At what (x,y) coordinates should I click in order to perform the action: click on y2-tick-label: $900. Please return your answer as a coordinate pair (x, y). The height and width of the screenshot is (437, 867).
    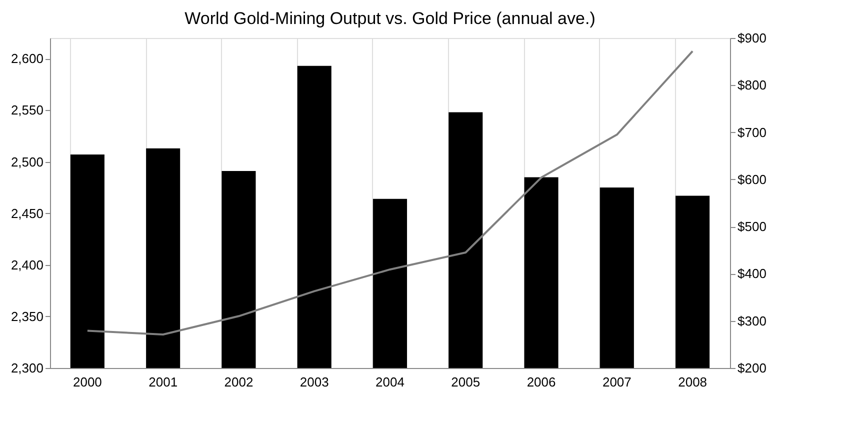
    Looking at the image, I should click on (752, 38).